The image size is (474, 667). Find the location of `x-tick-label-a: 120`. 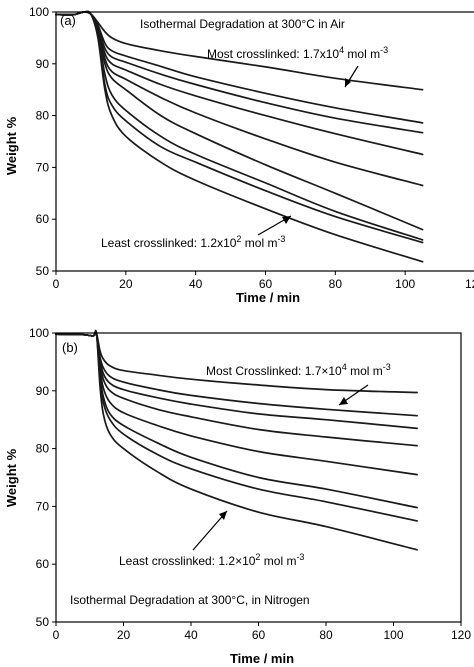

x-tick-label-a: 120 is located at coordinates (469, 284).